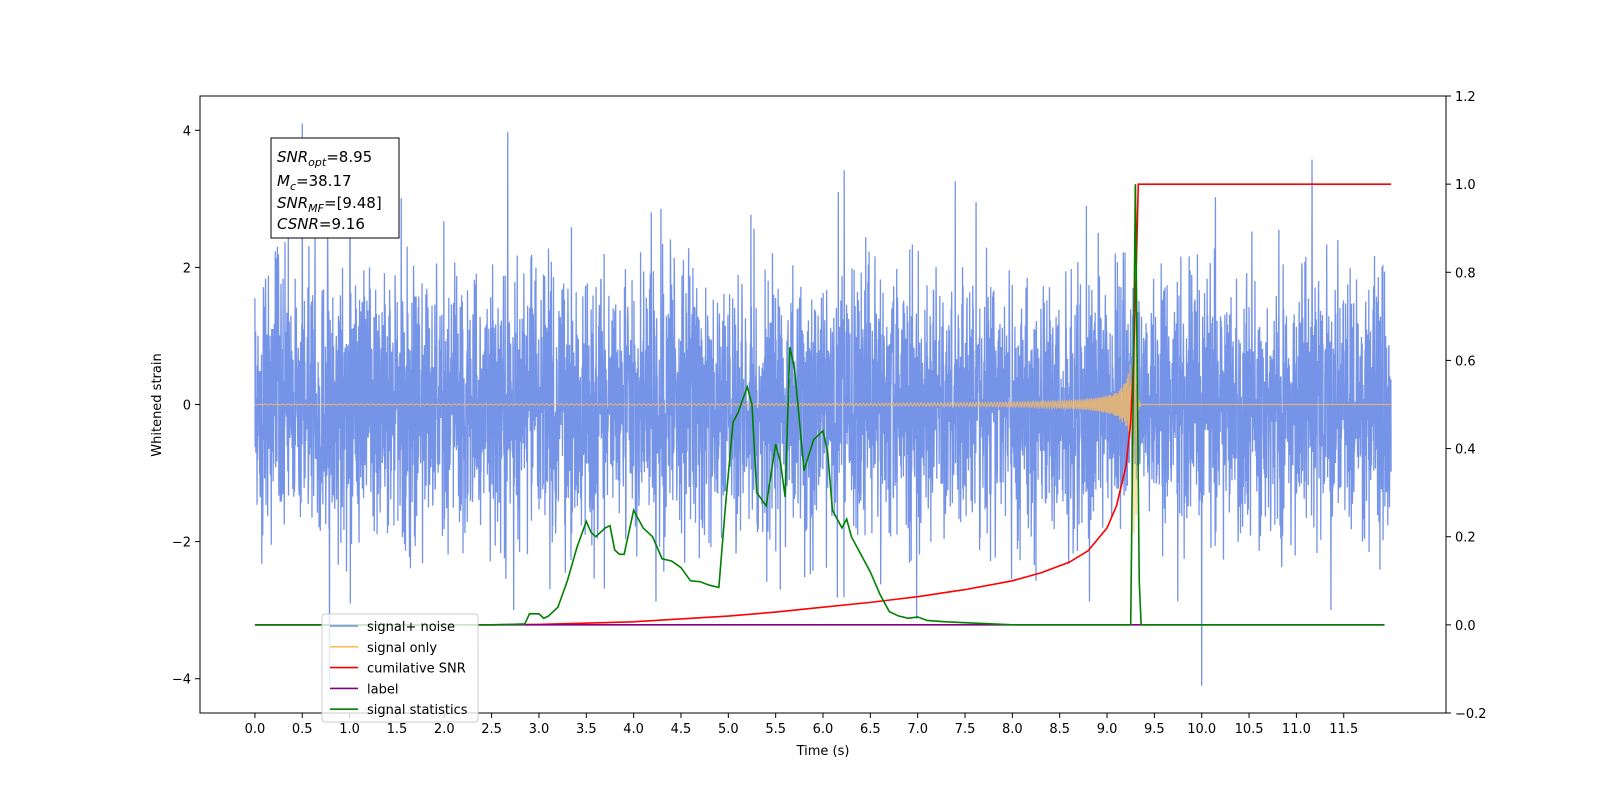  I want to click on stat-snr-mf: SNRMF=[9.48], so click(329, 204).